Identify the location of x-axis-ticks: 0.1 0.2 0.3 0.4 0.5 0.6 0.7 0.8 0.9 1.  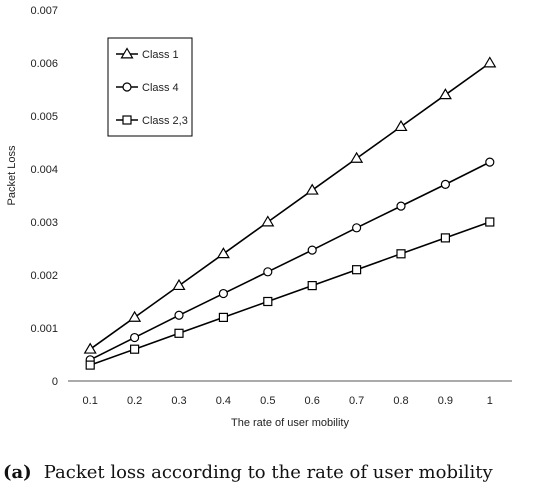
(288, 401).